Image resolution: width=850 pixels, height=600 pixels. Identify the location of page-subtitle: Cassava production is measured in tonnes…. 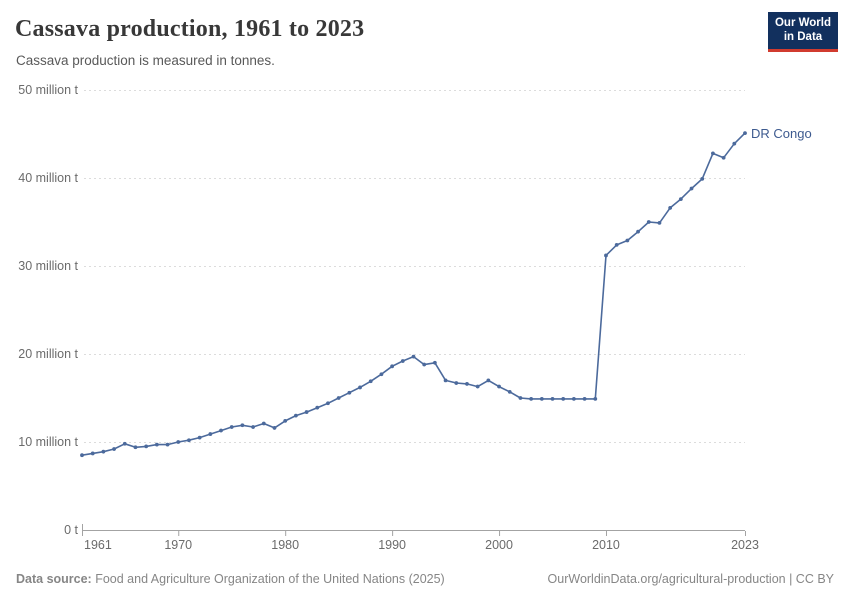
(145, 60).